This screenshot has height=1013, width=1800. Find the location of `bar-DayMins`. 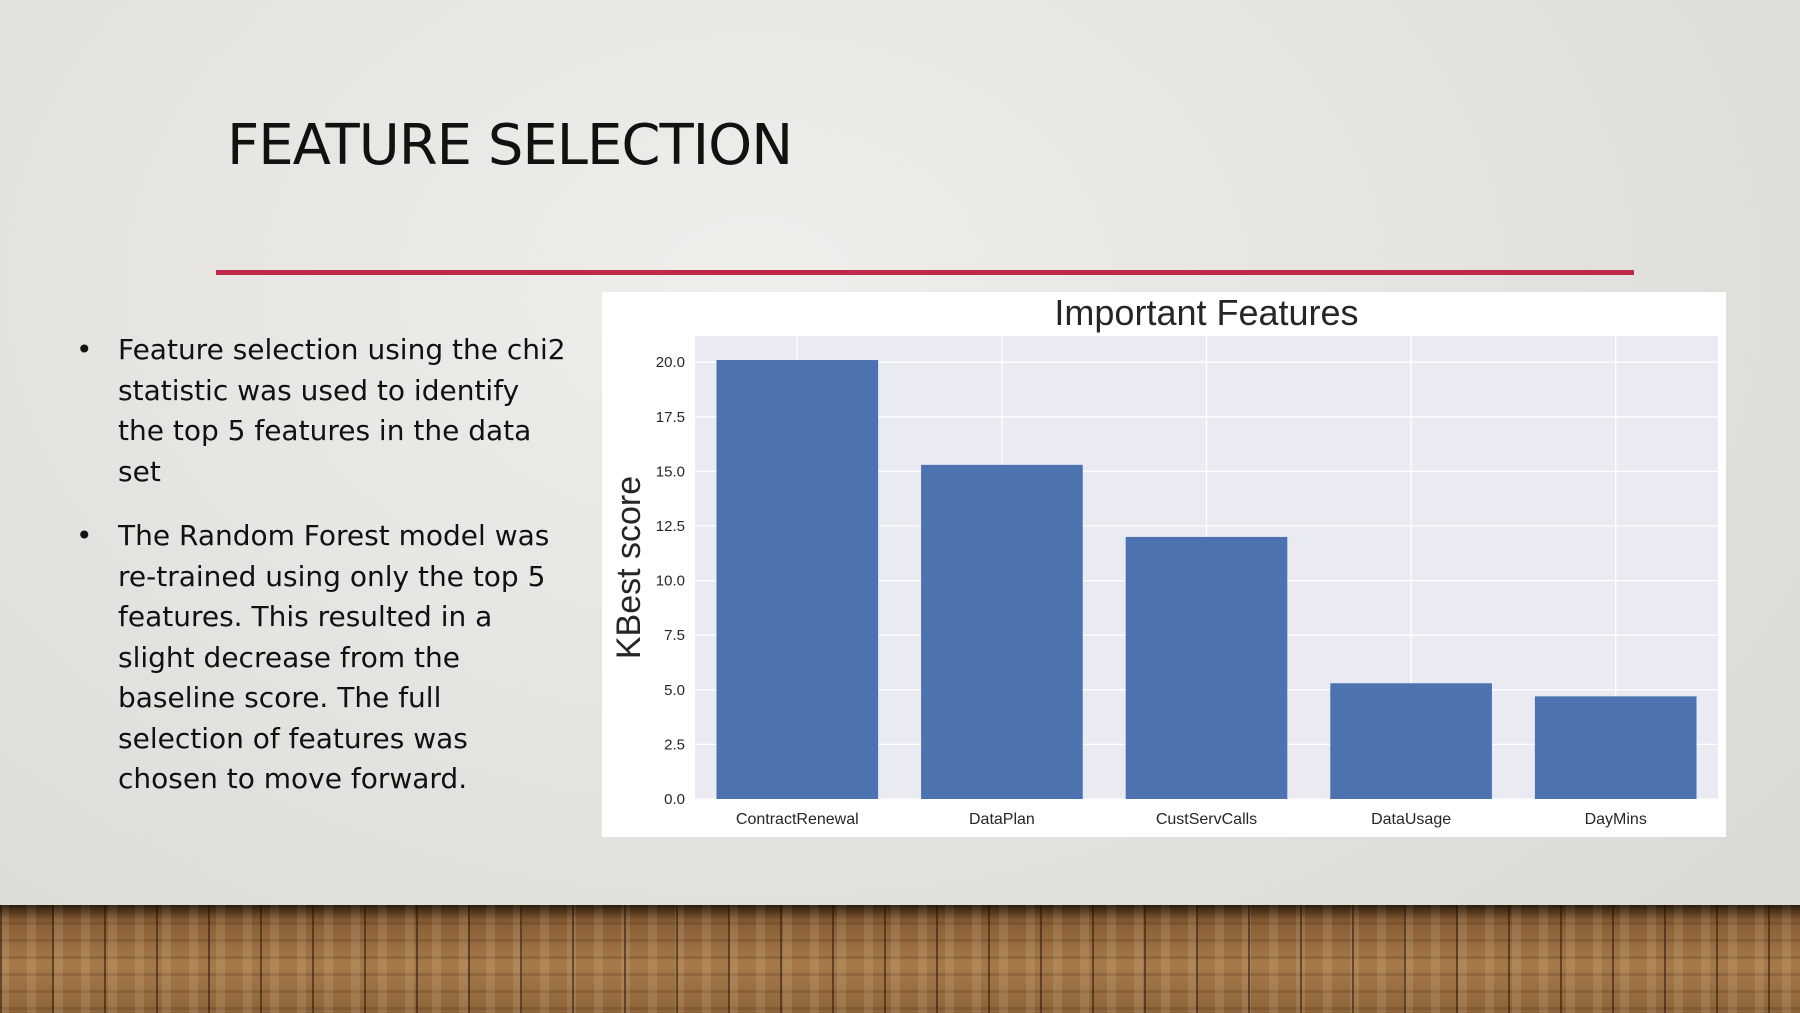

bar-DayMins is located at coordinates (1615, 747).